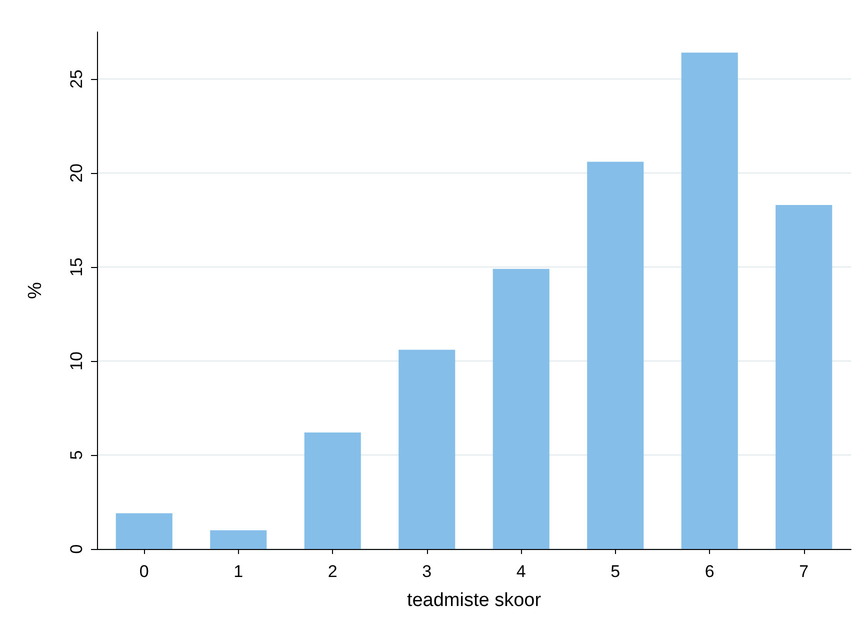 The height and width of the screenshot is (629, 864). What do you see at coordinates (709, 571) in the screenshot?
I see `x-tick-label: 6` at bounding box center [709, 571].